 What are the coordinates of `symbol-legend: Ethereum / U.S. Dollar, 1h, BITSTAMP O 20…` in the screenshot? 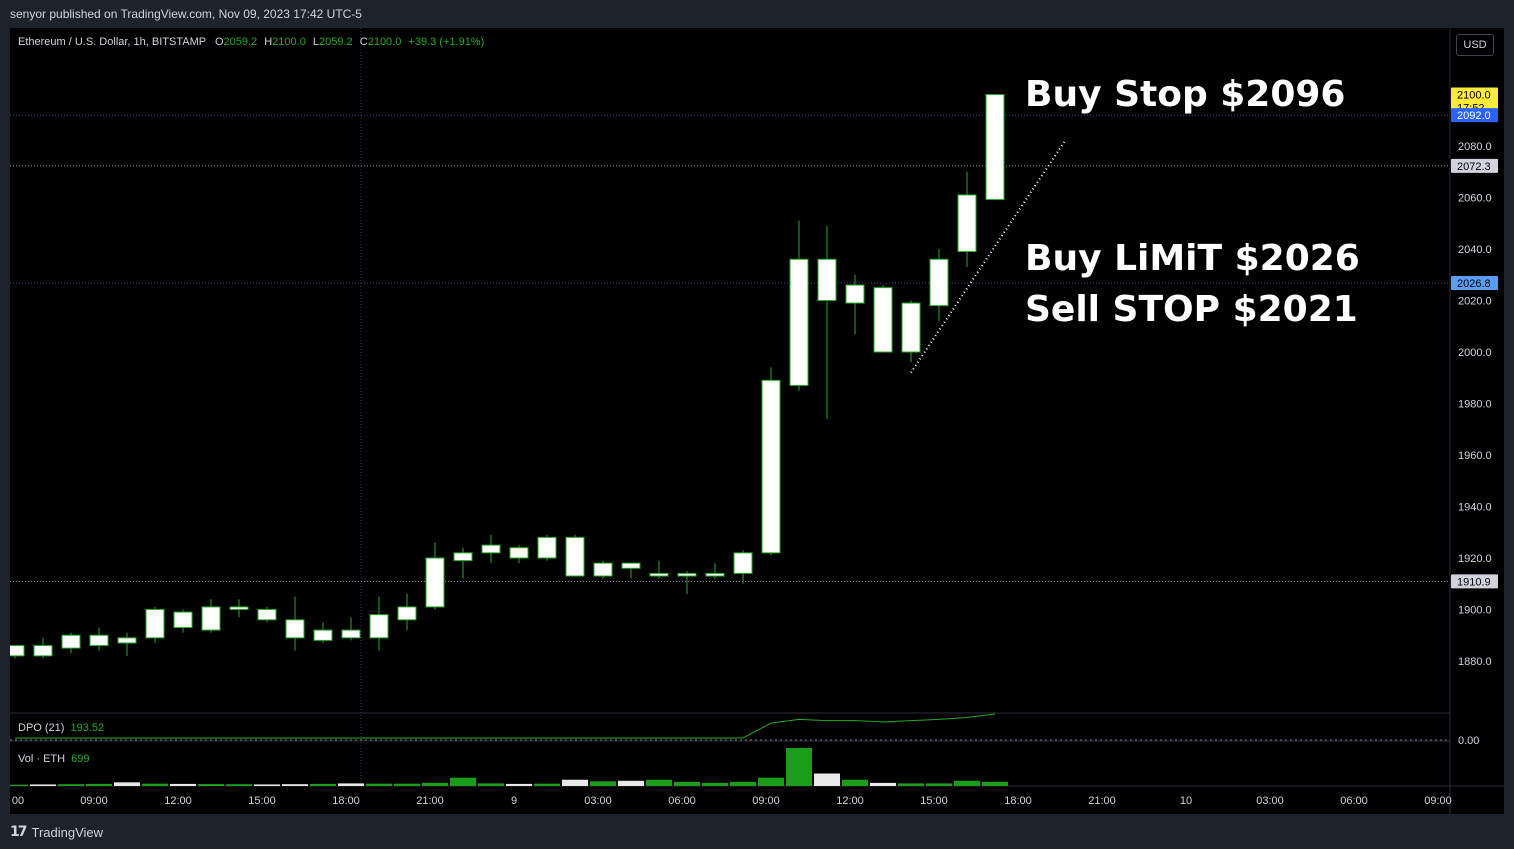 It's located at (251, 42).